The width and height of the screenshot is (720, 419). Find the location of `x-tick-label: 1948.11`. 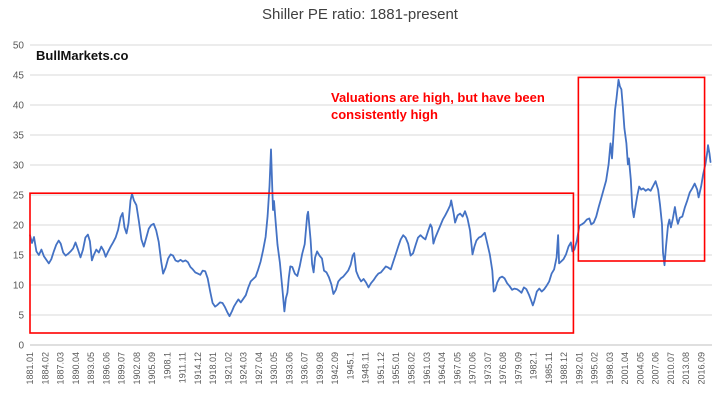

x-tick-label: 1948.11 is located at coordinates (366, 368).